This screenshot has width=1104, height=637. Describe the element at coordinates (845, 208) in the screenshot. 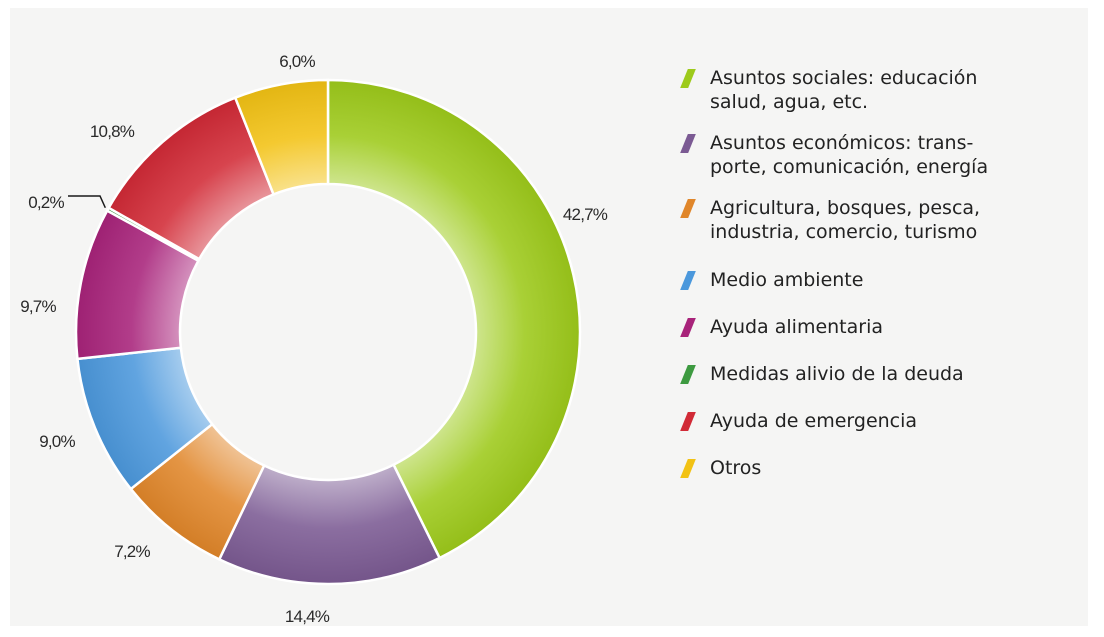

I see `legend-label-line: Agricultura, bosques, pesca,` at that location.